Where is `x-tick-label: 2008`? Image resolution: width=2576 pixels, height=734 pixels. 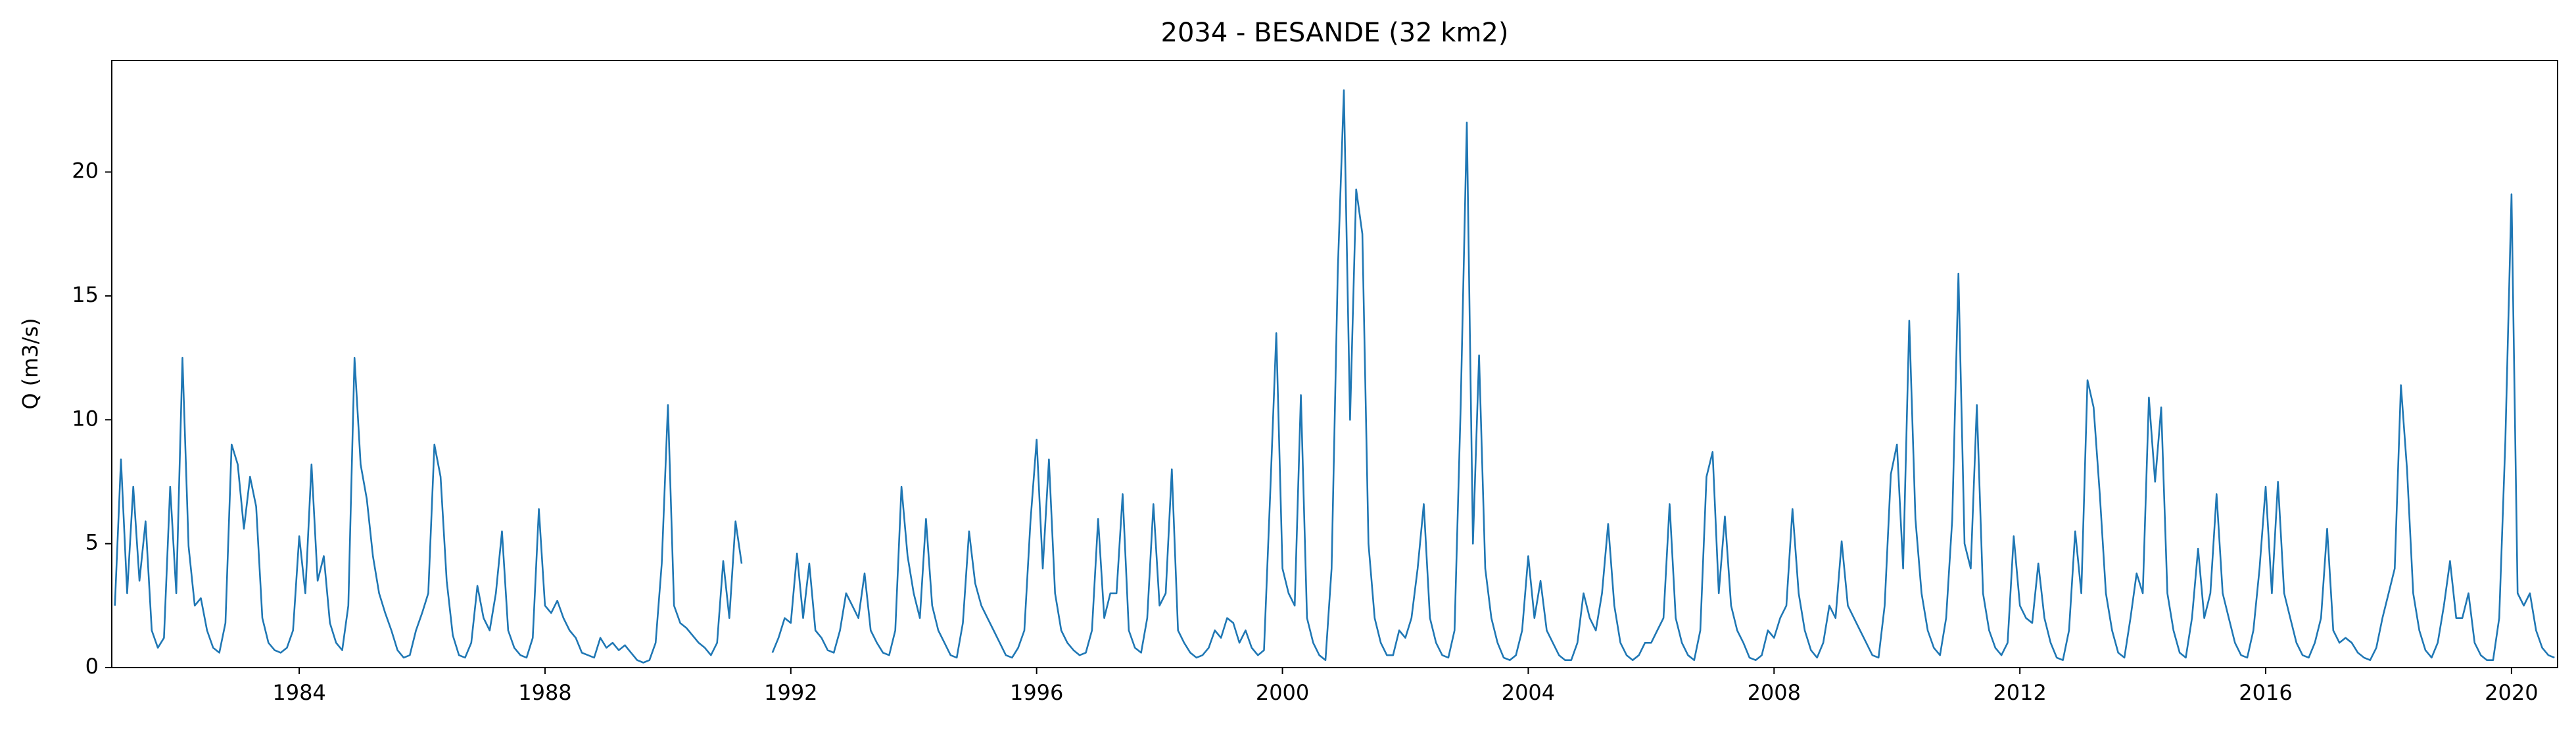 x-tick-label: 2008 is located at coordinates (1775, 692).